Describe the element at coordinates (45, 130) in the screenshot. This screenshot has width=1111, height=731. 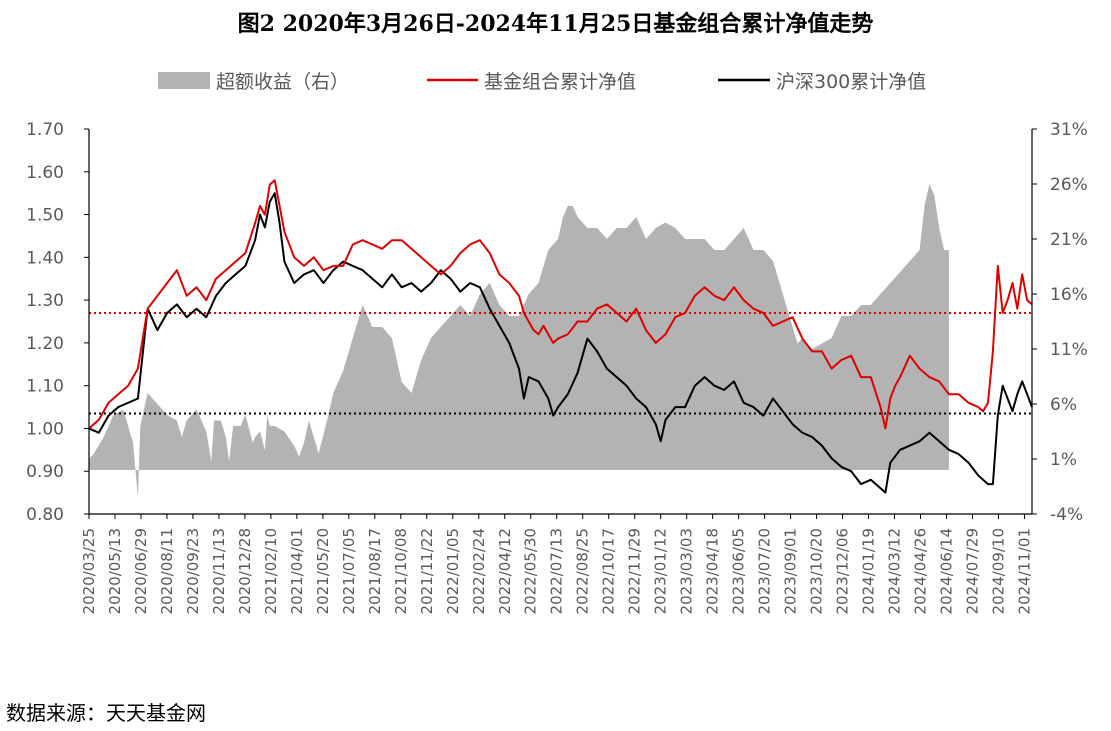
I see `left-tick-label: 1.70` at that location.